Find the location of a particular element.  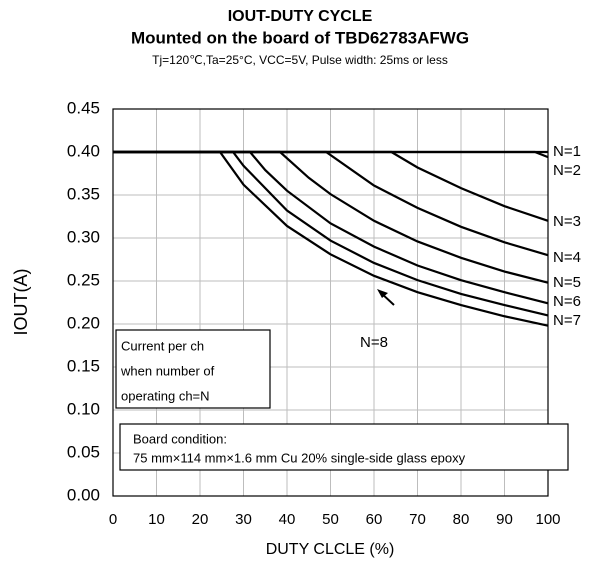

series-label: N=7 is located at coordinates (567, 320).